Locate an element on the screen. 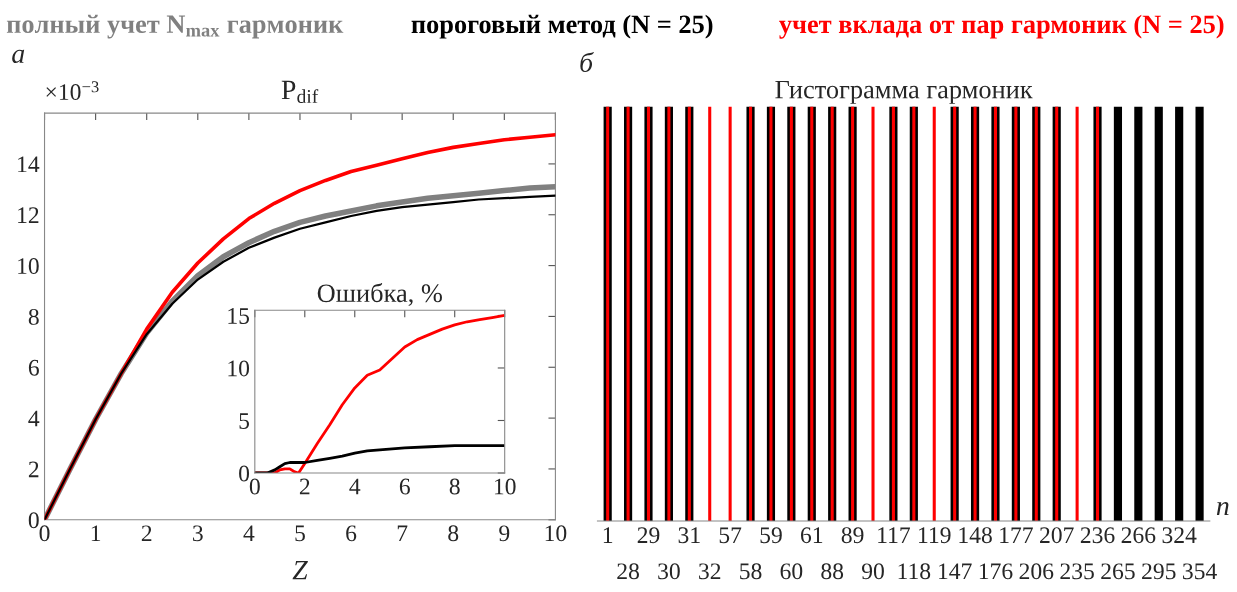 The image size is (1237, 592). x-tick-label: 118 is located at coordinates (914, 571).